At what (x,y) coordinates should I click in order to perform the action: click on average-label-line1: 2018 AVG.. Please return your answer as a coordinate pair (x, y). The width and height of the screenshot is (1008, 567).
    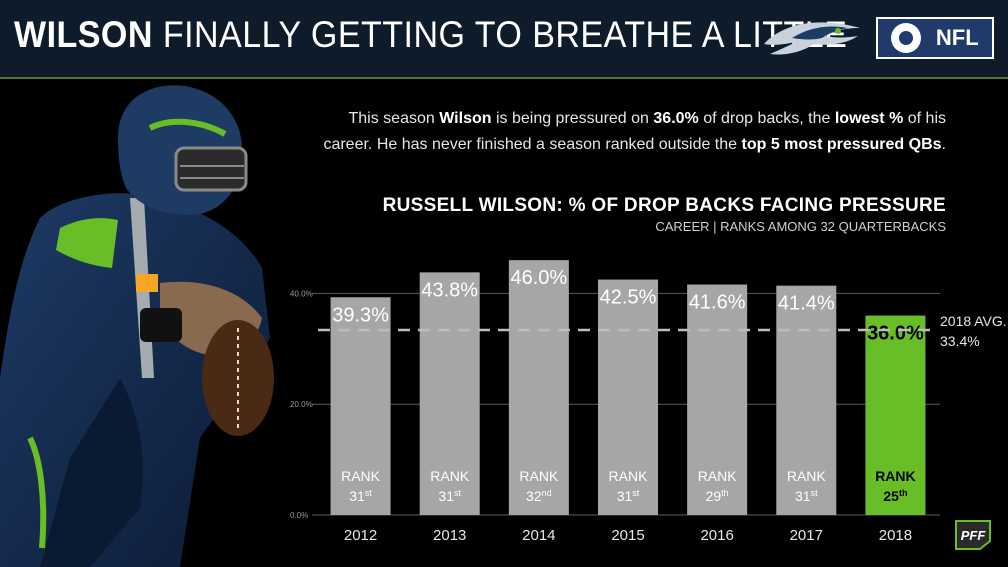
    Looking at the image, I should click on (973, 321).